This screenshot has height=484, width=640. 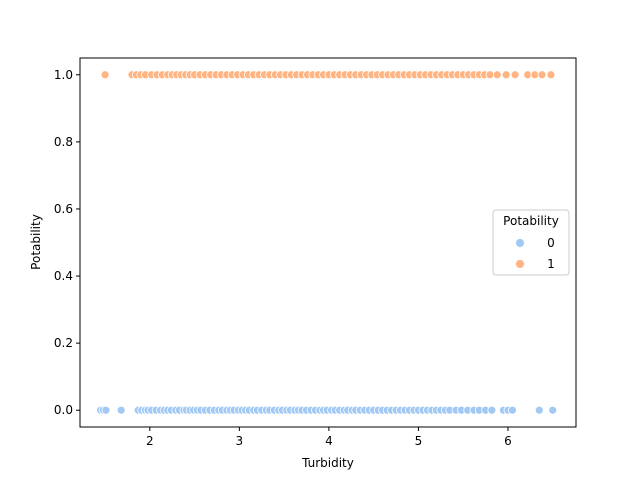 I want to click on y-axis-ticks: 0.0 0.2 0.4 0.6 0.8 1.0, so click(x=67, y=242).